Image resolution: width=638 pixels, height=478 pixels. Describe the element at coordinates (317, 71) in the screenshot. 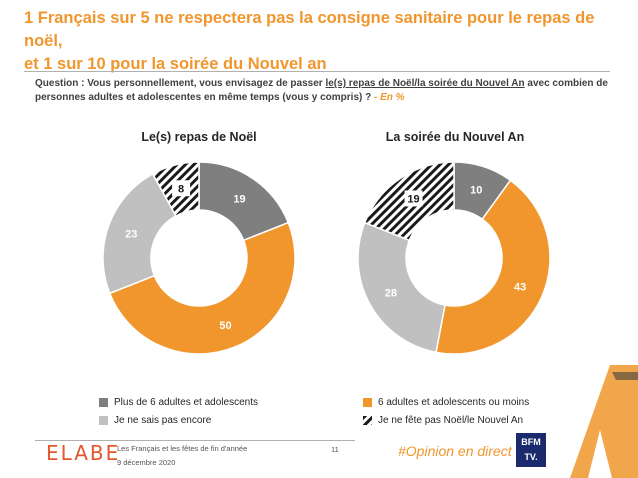

I see `title-divider` at that location.